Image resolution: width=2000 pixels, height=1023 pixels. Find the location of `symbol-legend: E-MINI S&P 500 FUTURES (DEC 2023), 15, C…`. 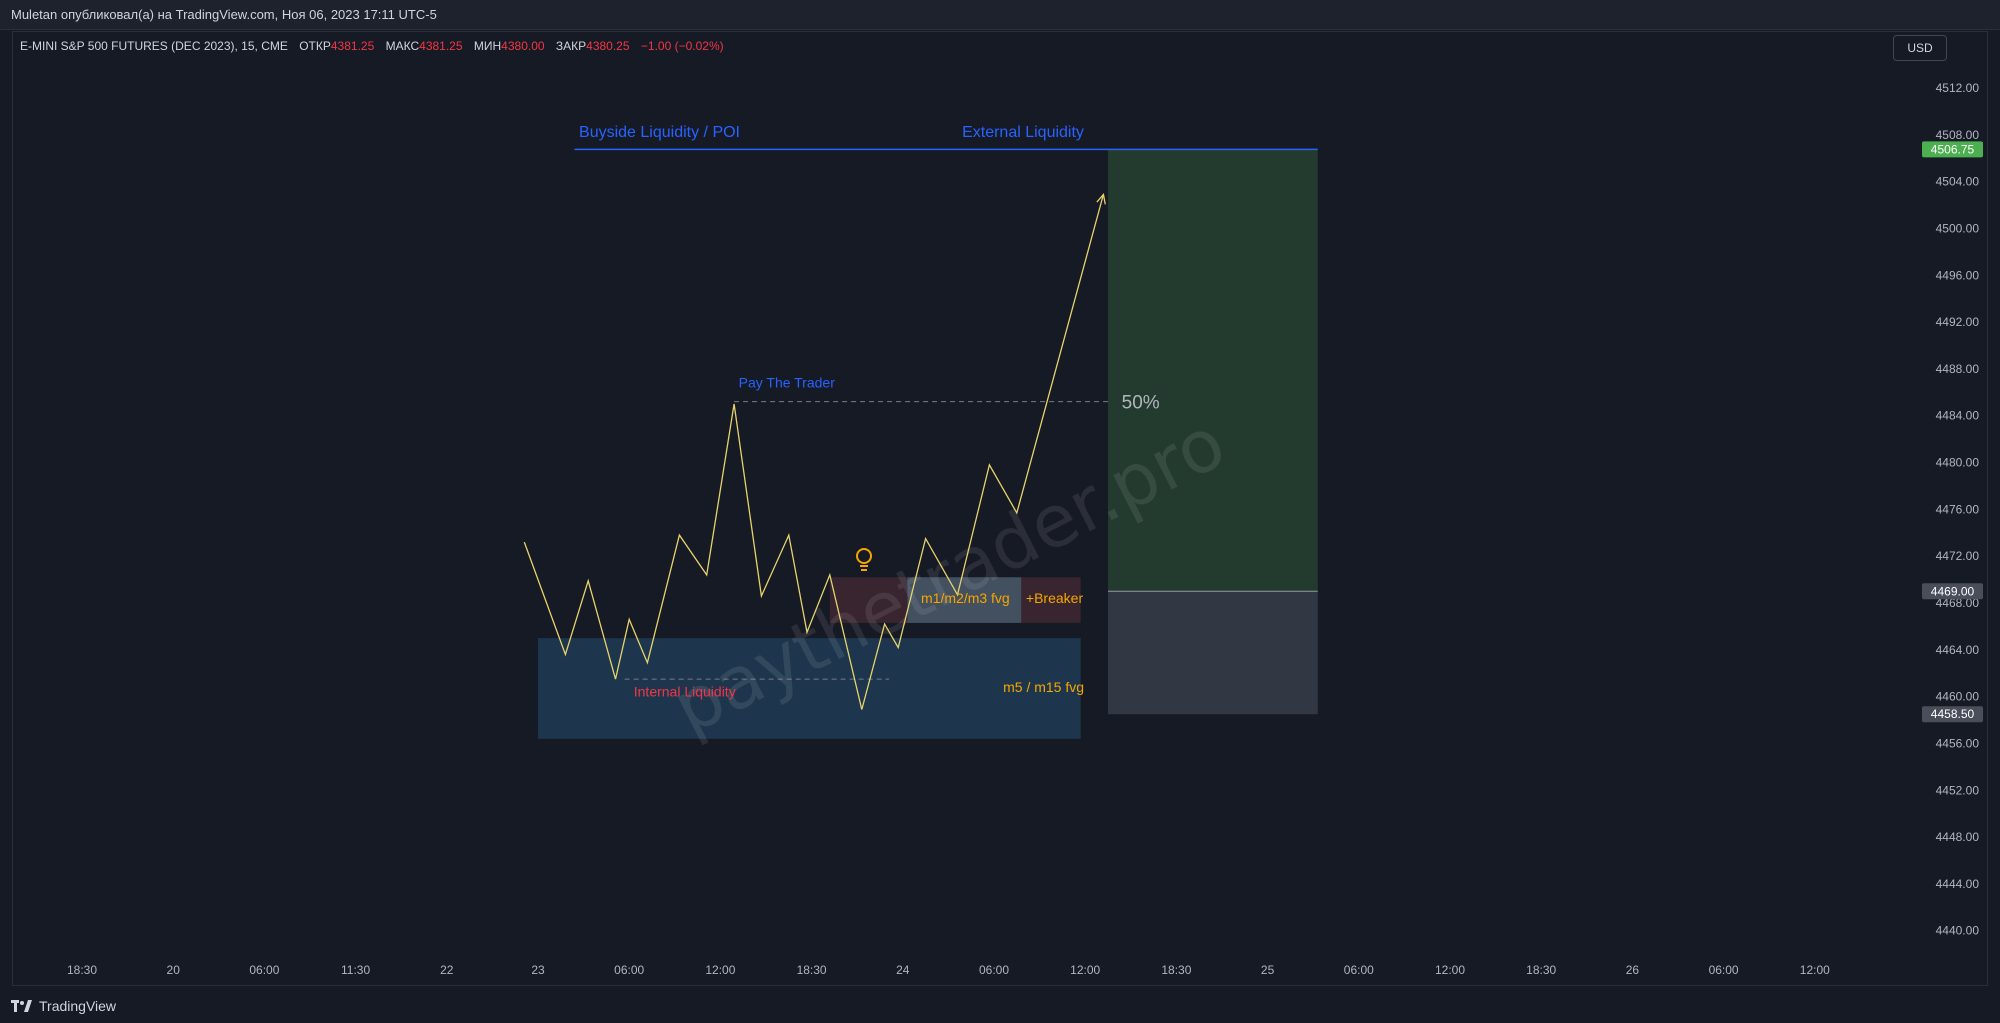

symbol-legend: E-MINI S&P 500 FUTURES (DEC 2023), 15, C… is located at coordinates (372, 46).